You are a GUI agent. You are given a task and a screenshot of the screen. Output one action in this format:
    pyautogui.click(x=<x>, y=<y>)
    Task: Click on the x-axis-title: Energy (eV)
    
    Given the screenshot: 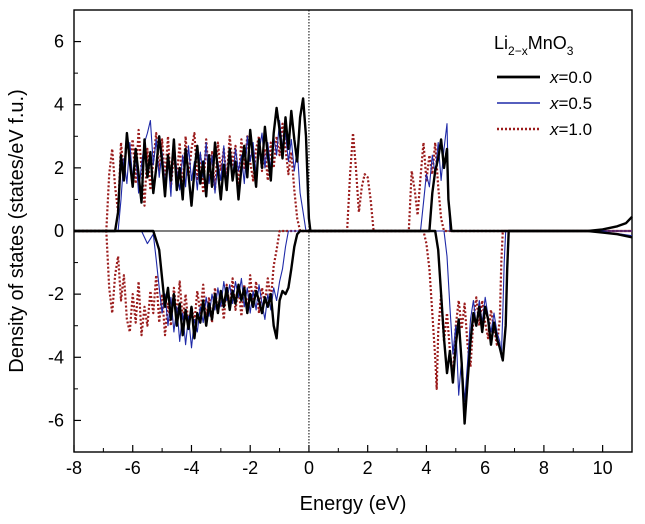 What is the action you would take?
    pyautogui.click(x=353, y=504)
    